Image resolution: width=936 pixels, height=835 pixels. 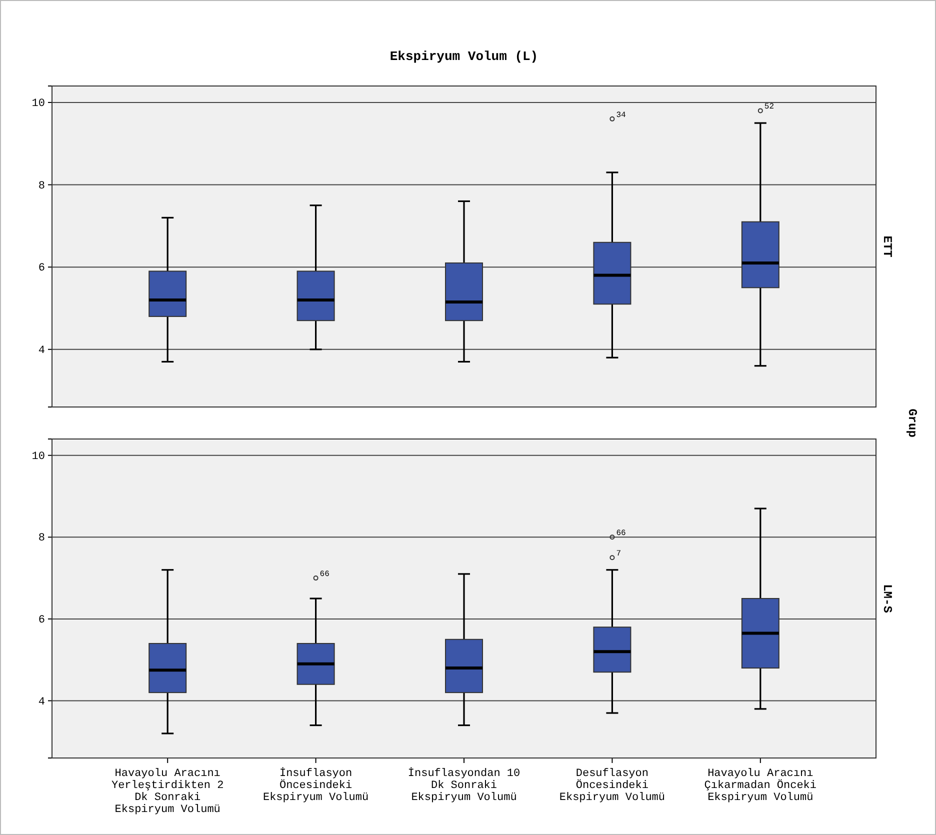 What do you see at coordinates (612, 786) in the screenshot?
I see `x-tick-label: Desuflasyon Öncesindeki Ekspiryum Volumü` at bounding box center [612, 786].